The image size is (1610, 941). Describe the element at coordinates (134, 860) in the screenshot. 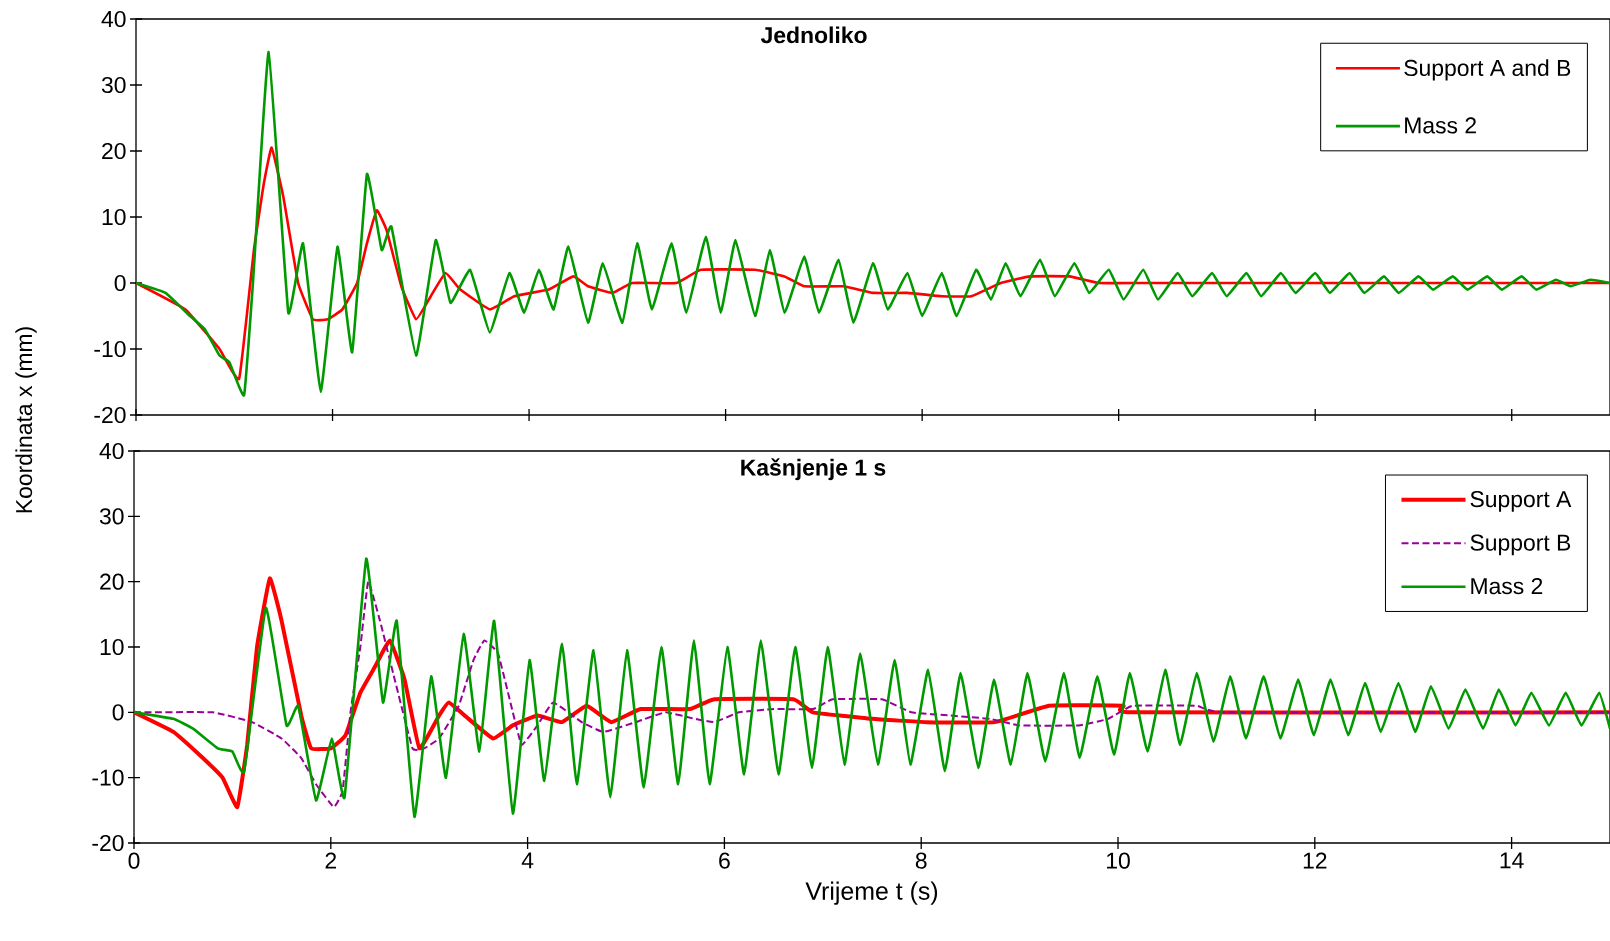

I see `x-tick-label: 0` at that location.